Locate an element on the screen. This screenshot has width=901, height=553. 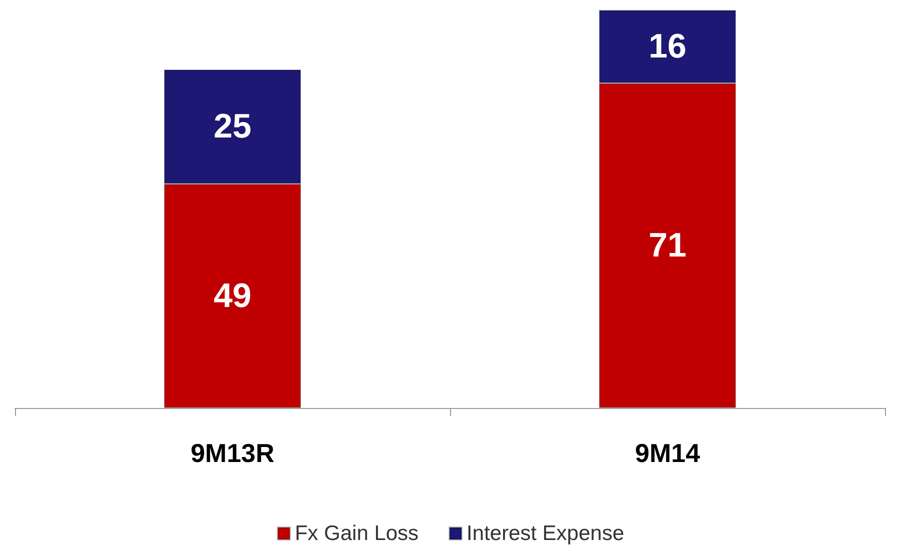
data-label: 25 is located at coordinates (233, 127).